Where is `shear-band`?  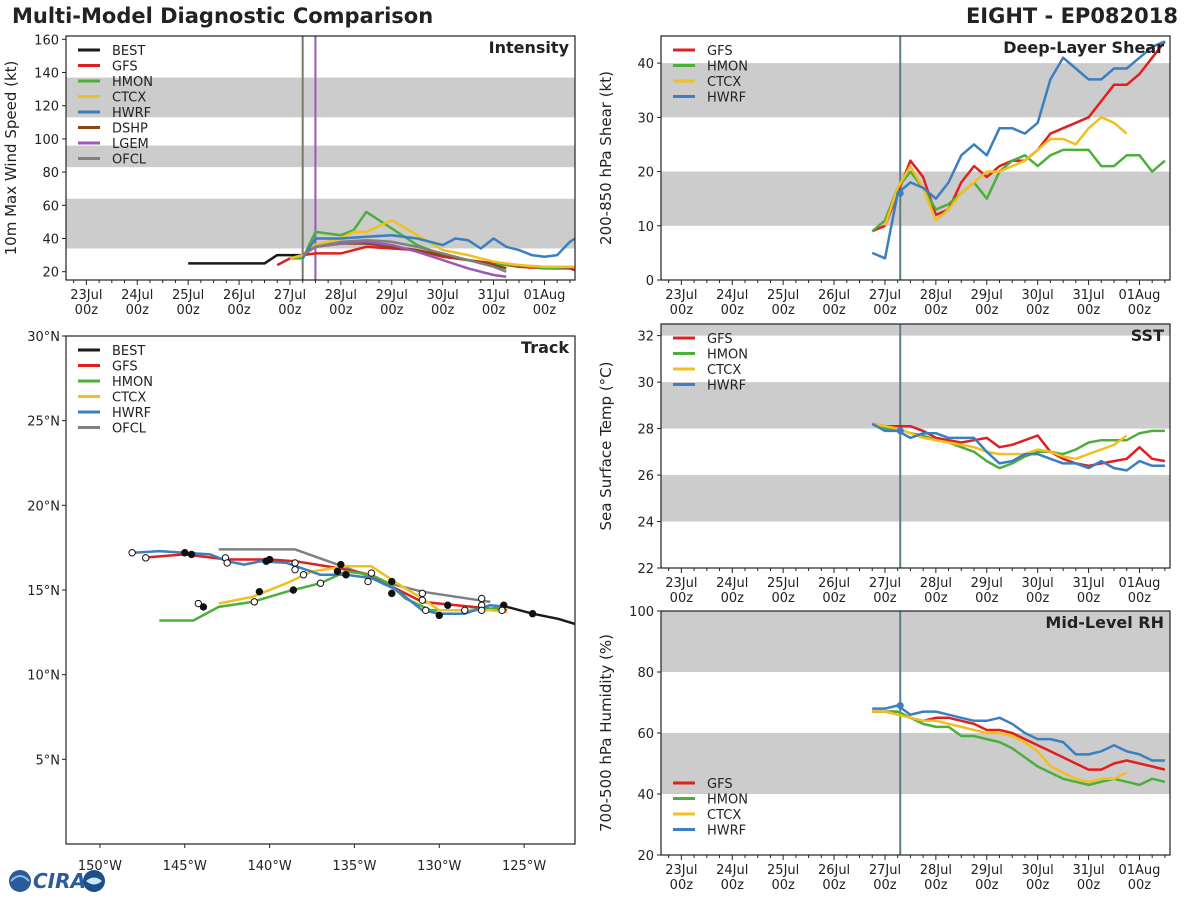 shear-band is located at coordinates (915, 198).